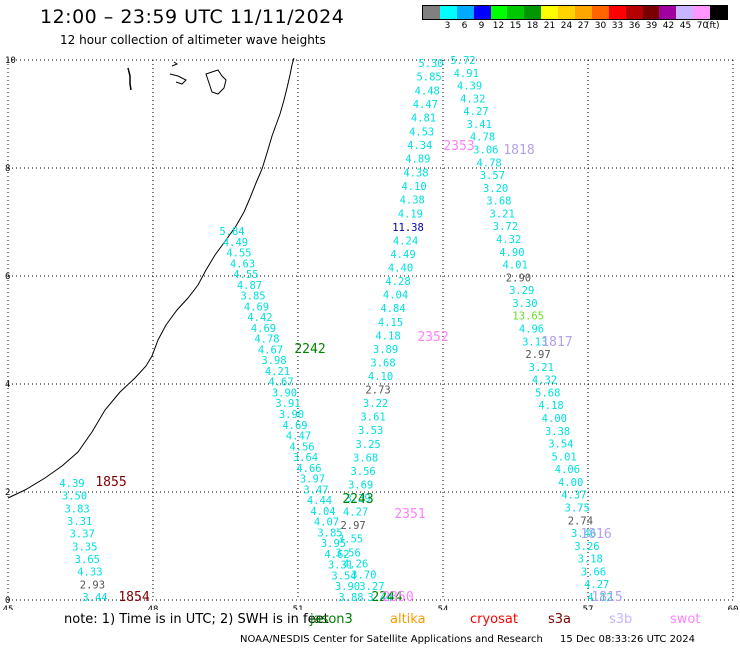 The image size is (740, 650). I want to click on wave-height-value: 3.38, so click(557, 432).